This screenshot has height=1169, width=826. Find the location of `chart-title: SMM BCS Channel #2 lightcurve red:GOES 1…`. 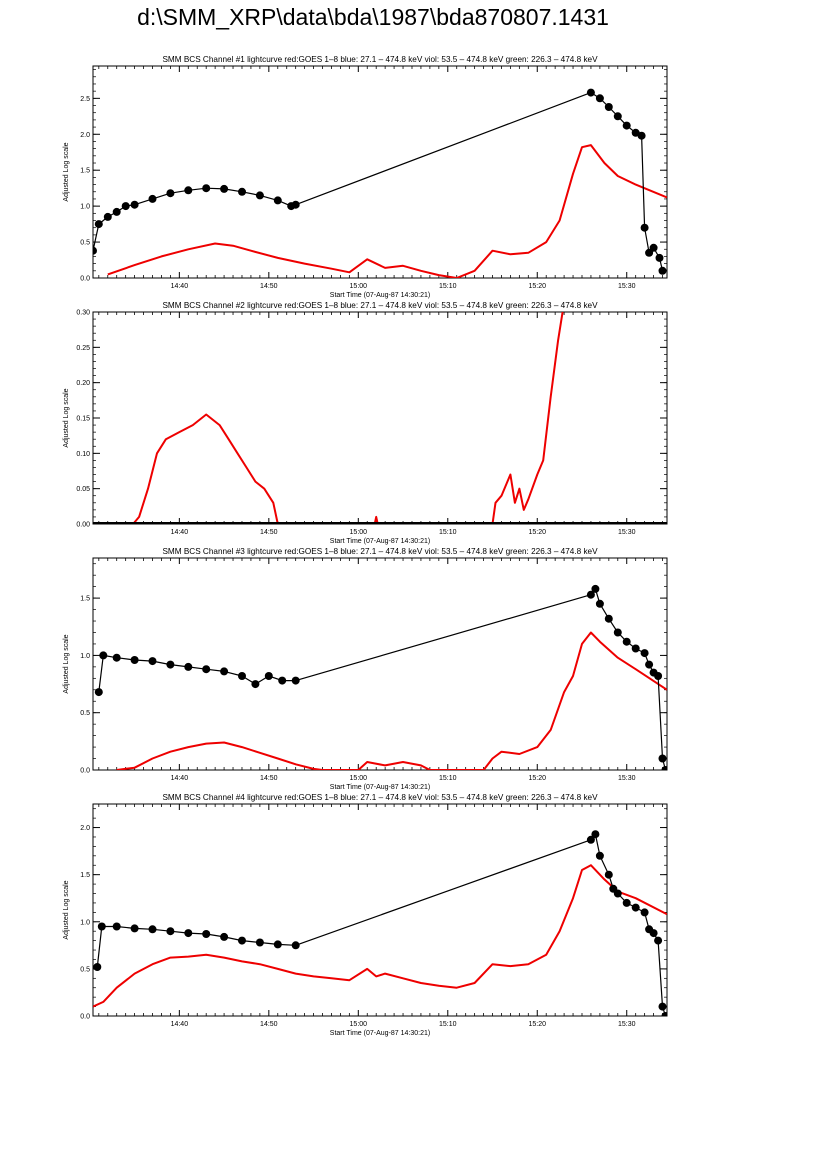

chart-title: SMM BCS Channel #2 lightcurve red:GOES 1… is located at coordinates (380, 305).